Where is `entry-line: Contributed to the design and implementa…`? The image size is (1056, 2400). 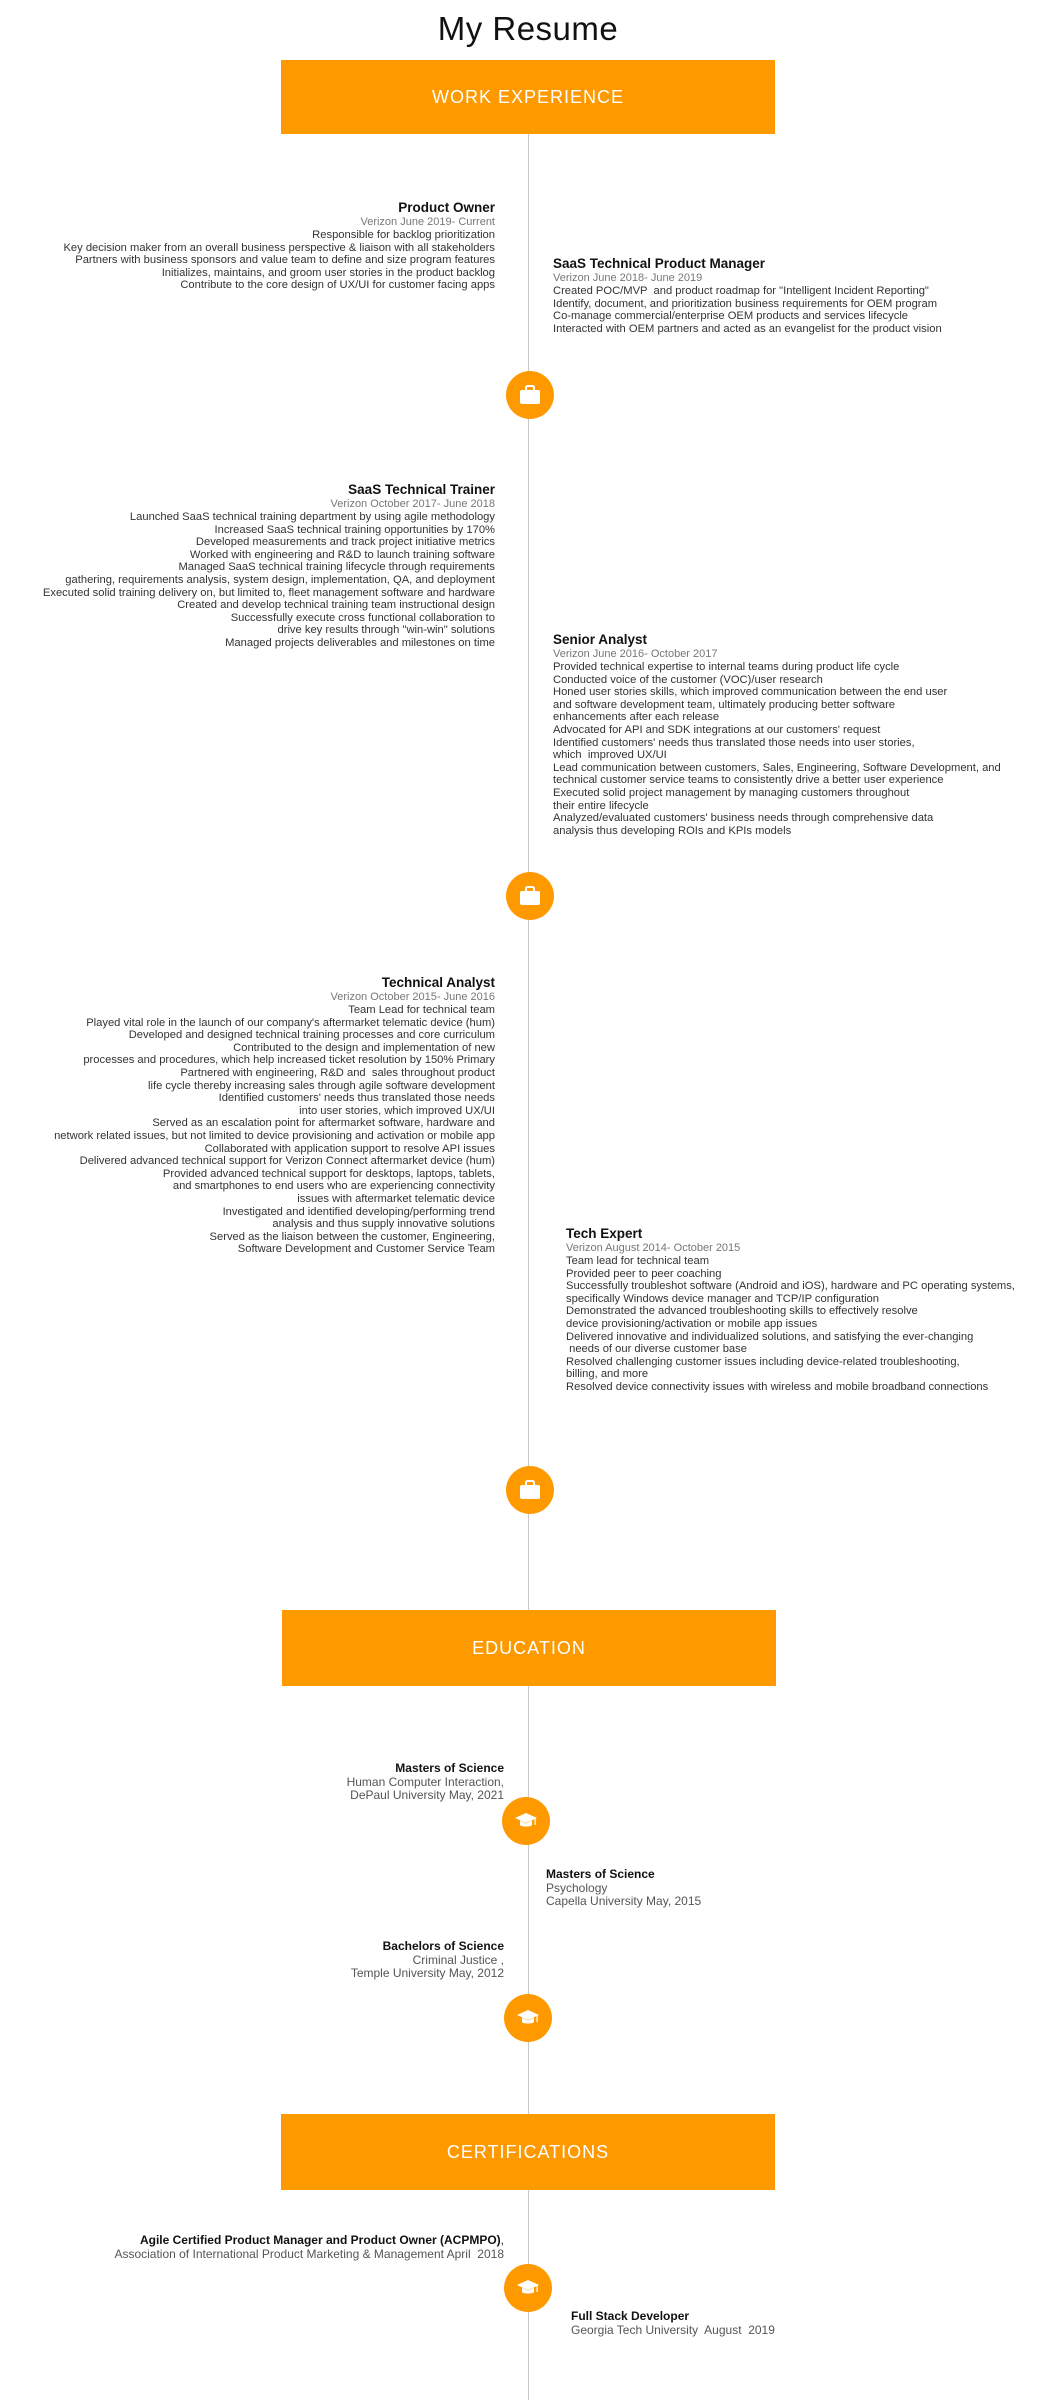
entry-line: Contributed to the design and implementa… is located at coordinates (364, 1047).